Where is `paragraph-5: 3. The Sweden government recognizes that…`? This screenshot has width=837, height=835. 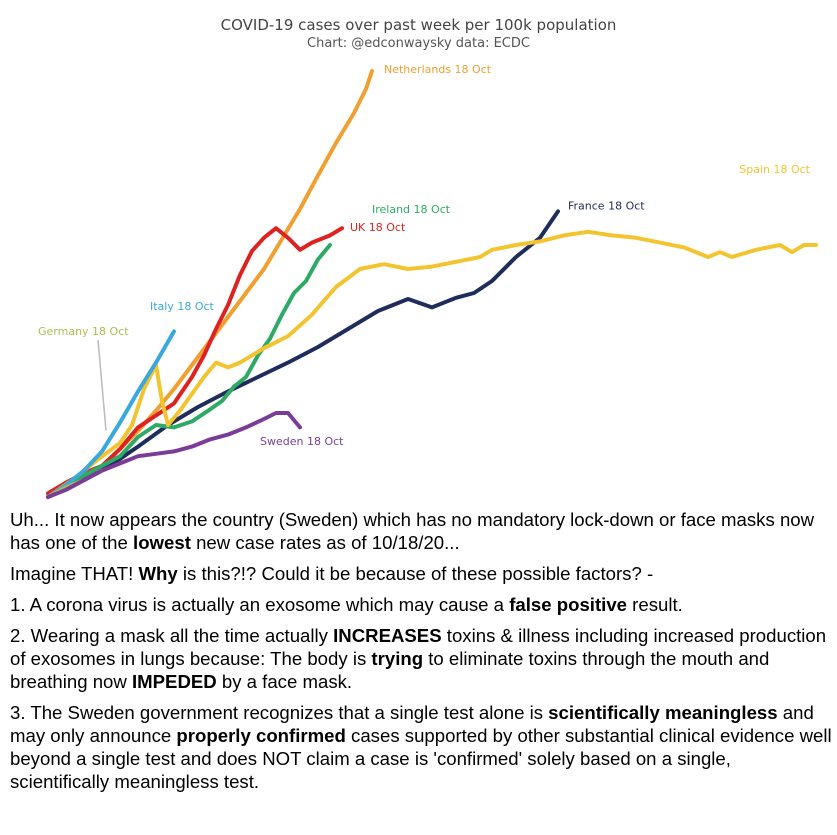 paragraph-5: 3. The Sweden government recognizes that… is located at coordinates (421, 747).